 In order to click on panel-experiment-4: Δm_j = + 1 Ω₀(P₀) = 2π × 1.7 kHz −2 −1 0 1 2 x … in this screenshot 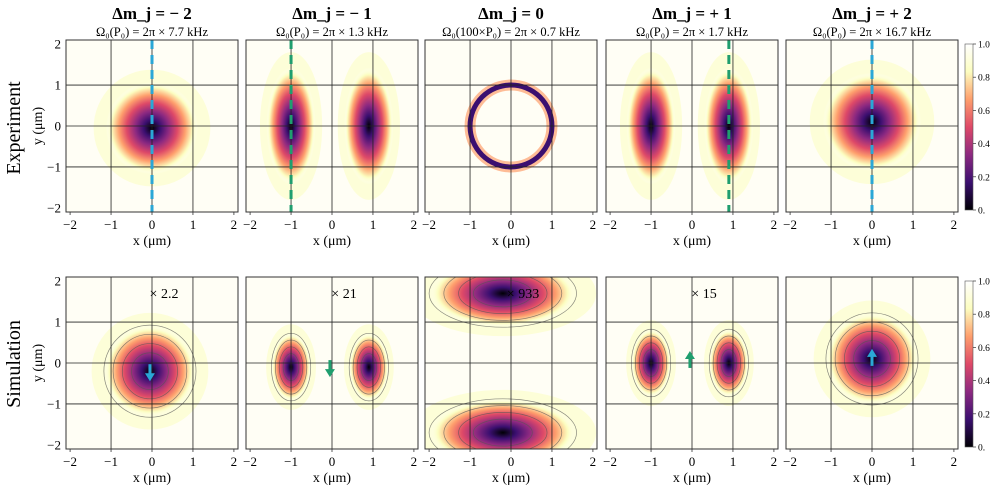, I will do `click(691, 126)`.